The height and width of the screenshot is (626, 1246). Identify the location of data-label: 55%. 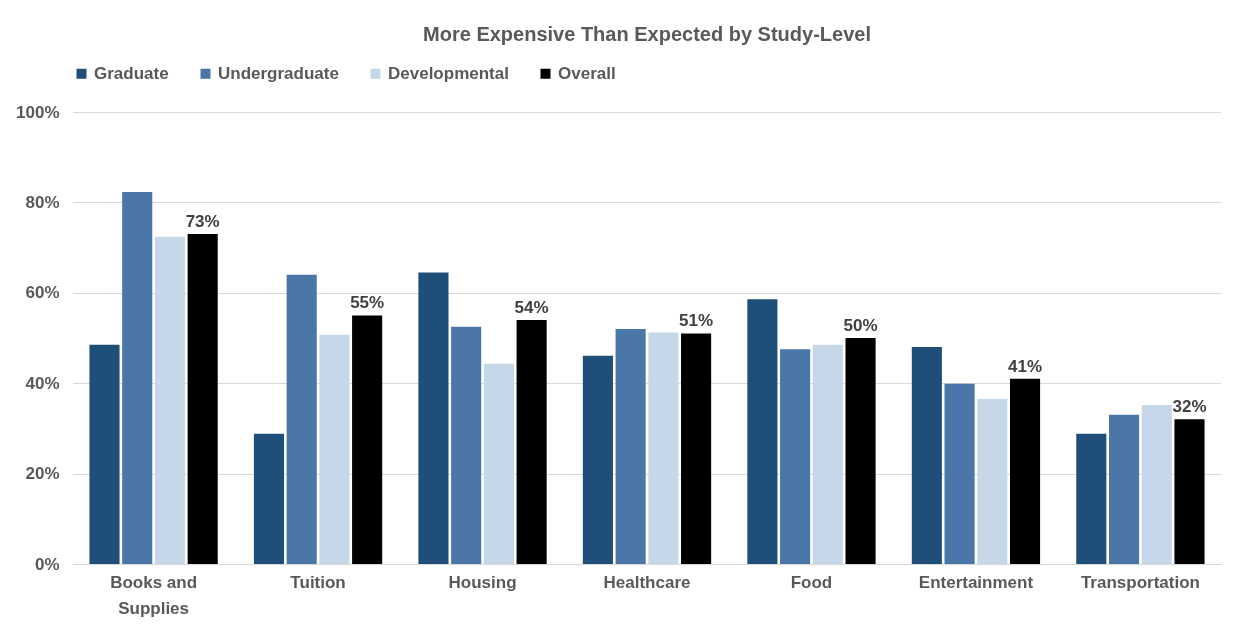
(367, 303).